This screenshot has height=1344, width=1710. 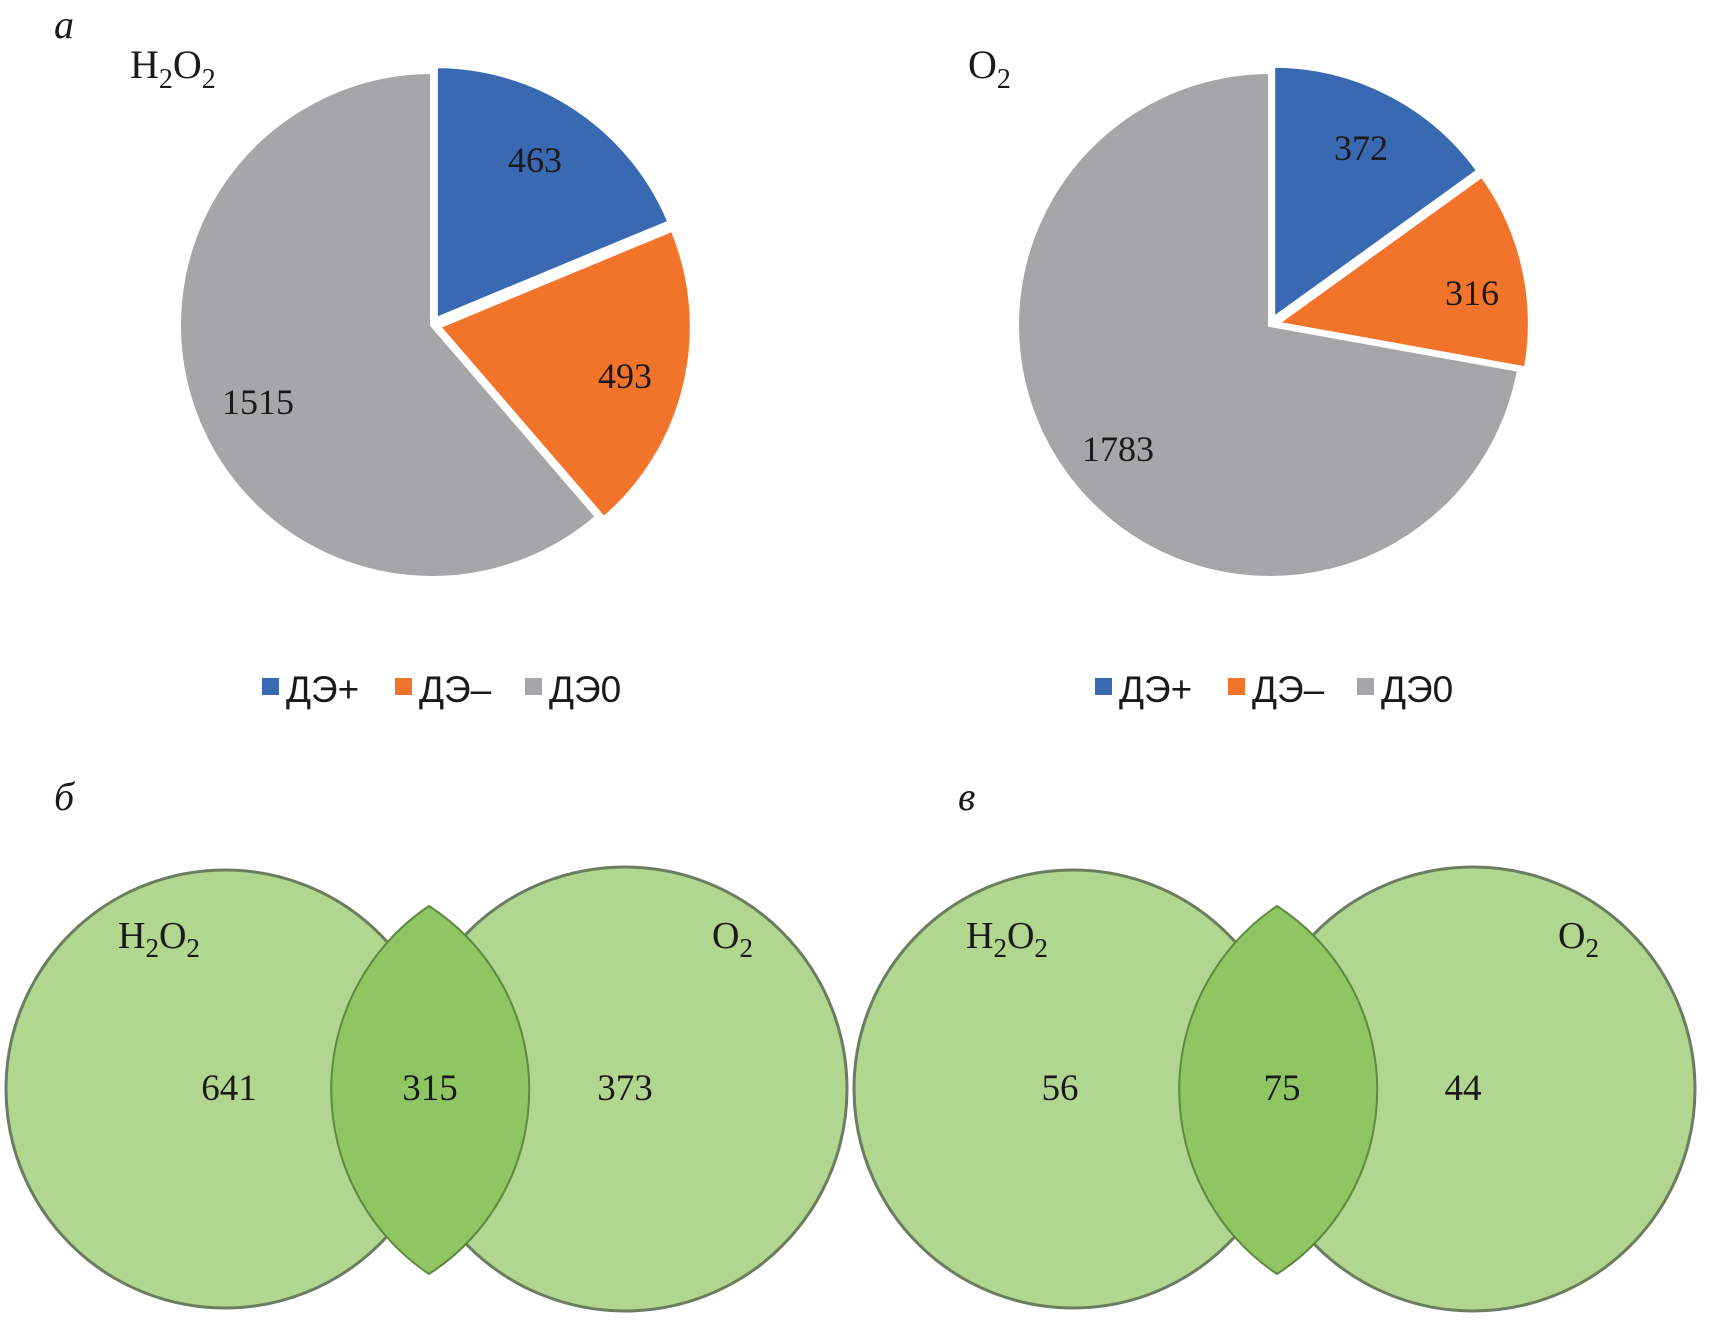 I want to click on venn-count-intersection: 315, so click(x=430, y=1088).